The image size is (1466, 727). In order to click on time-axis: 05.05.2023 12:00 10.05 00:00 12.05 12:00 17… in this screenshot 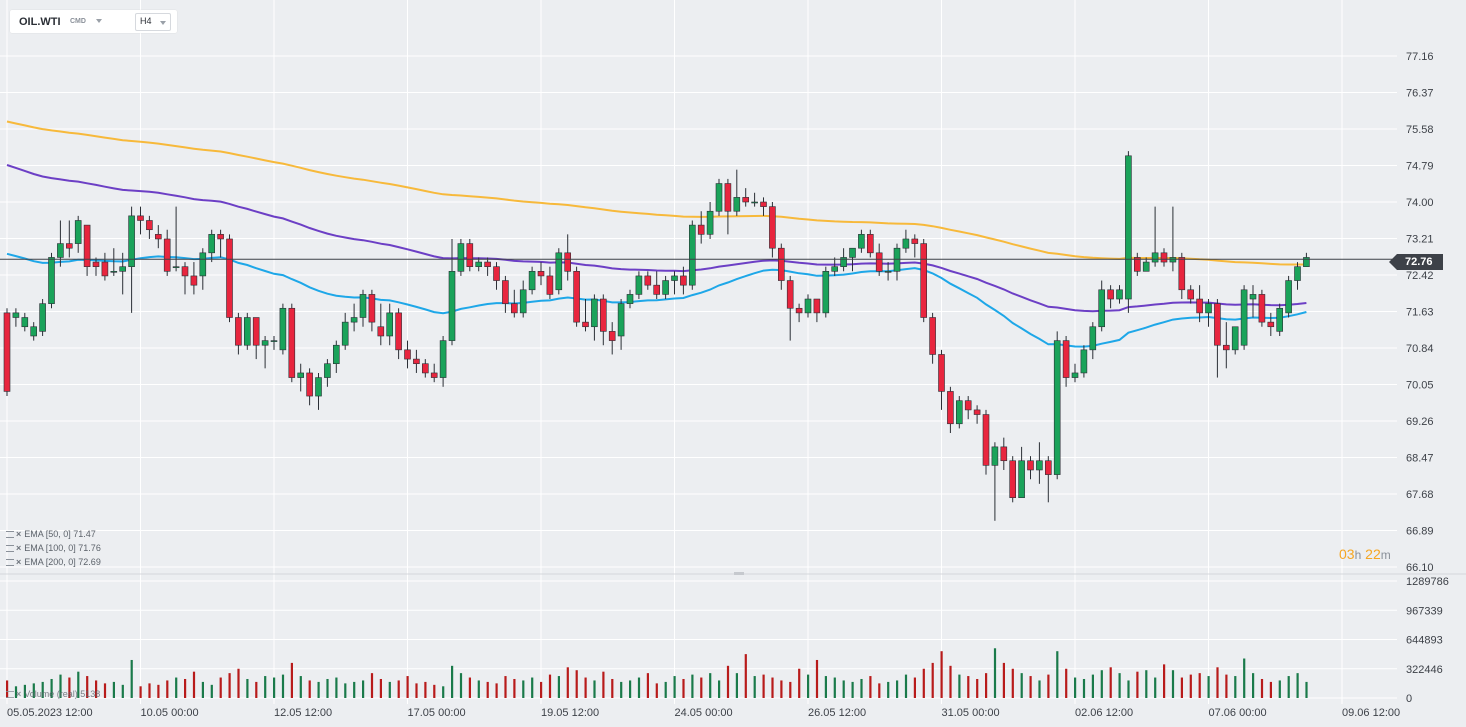, I will do `click(703, 713)`.